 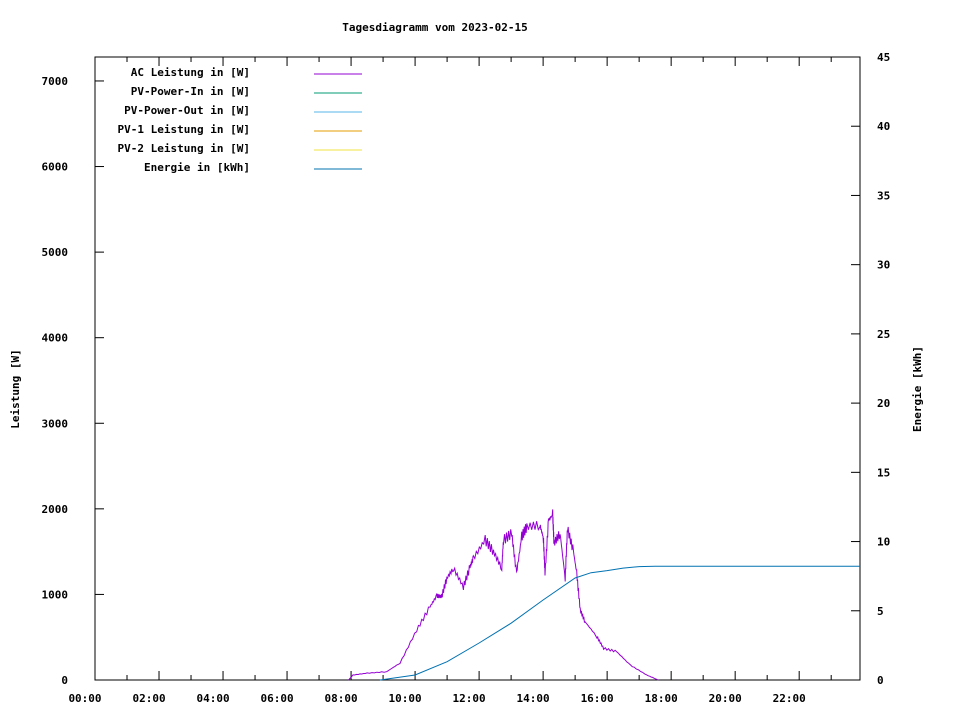 I want to click on x-tick-label: 08:00, so click(x=341, y=698).